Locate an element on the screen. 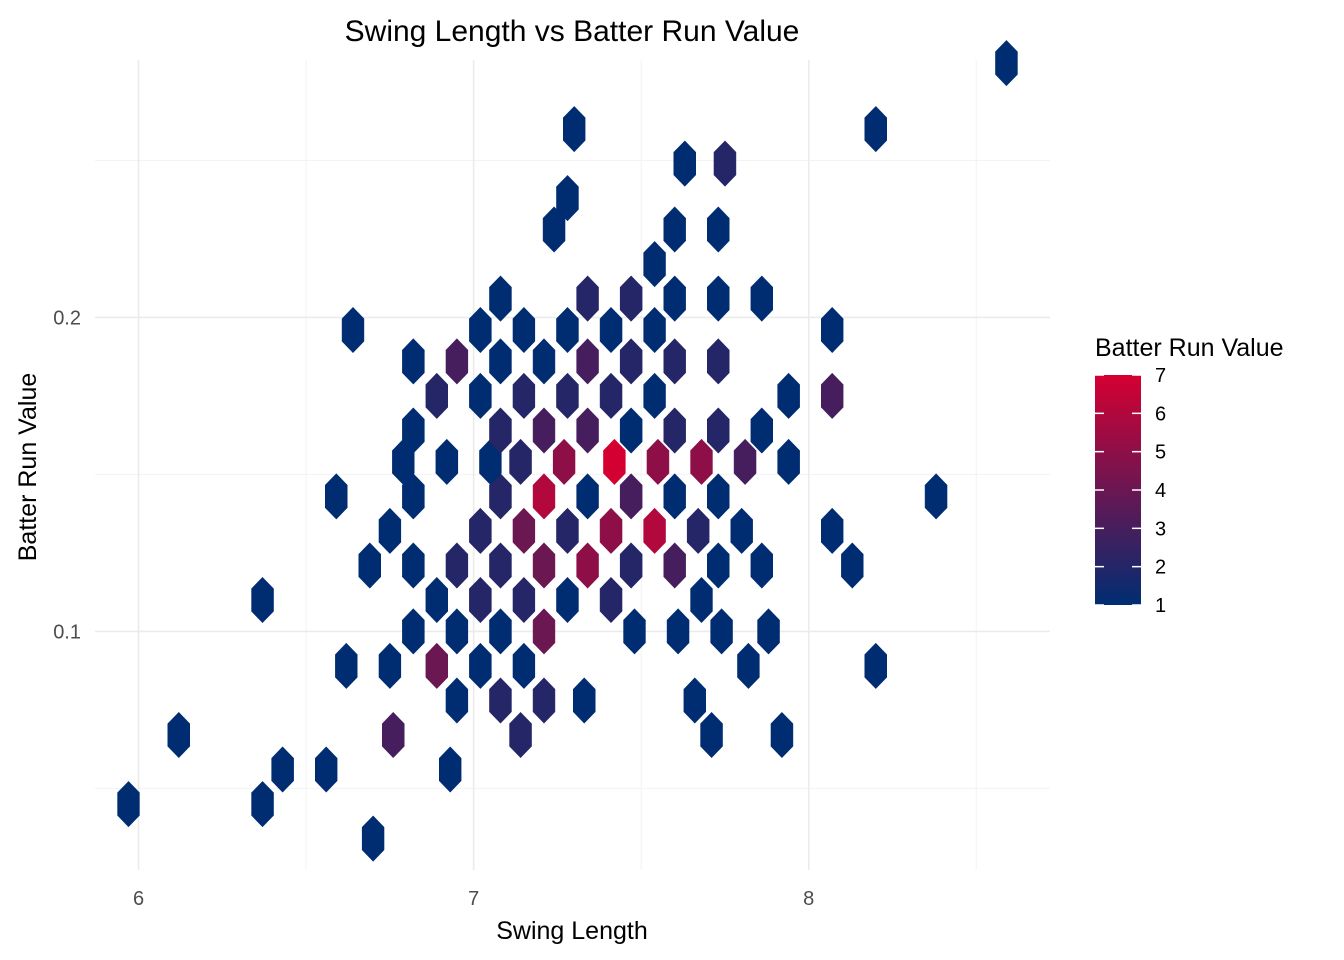 The image size is (1344, 960). legend-tick-label: 2 is located at coordinates (1160, 568).